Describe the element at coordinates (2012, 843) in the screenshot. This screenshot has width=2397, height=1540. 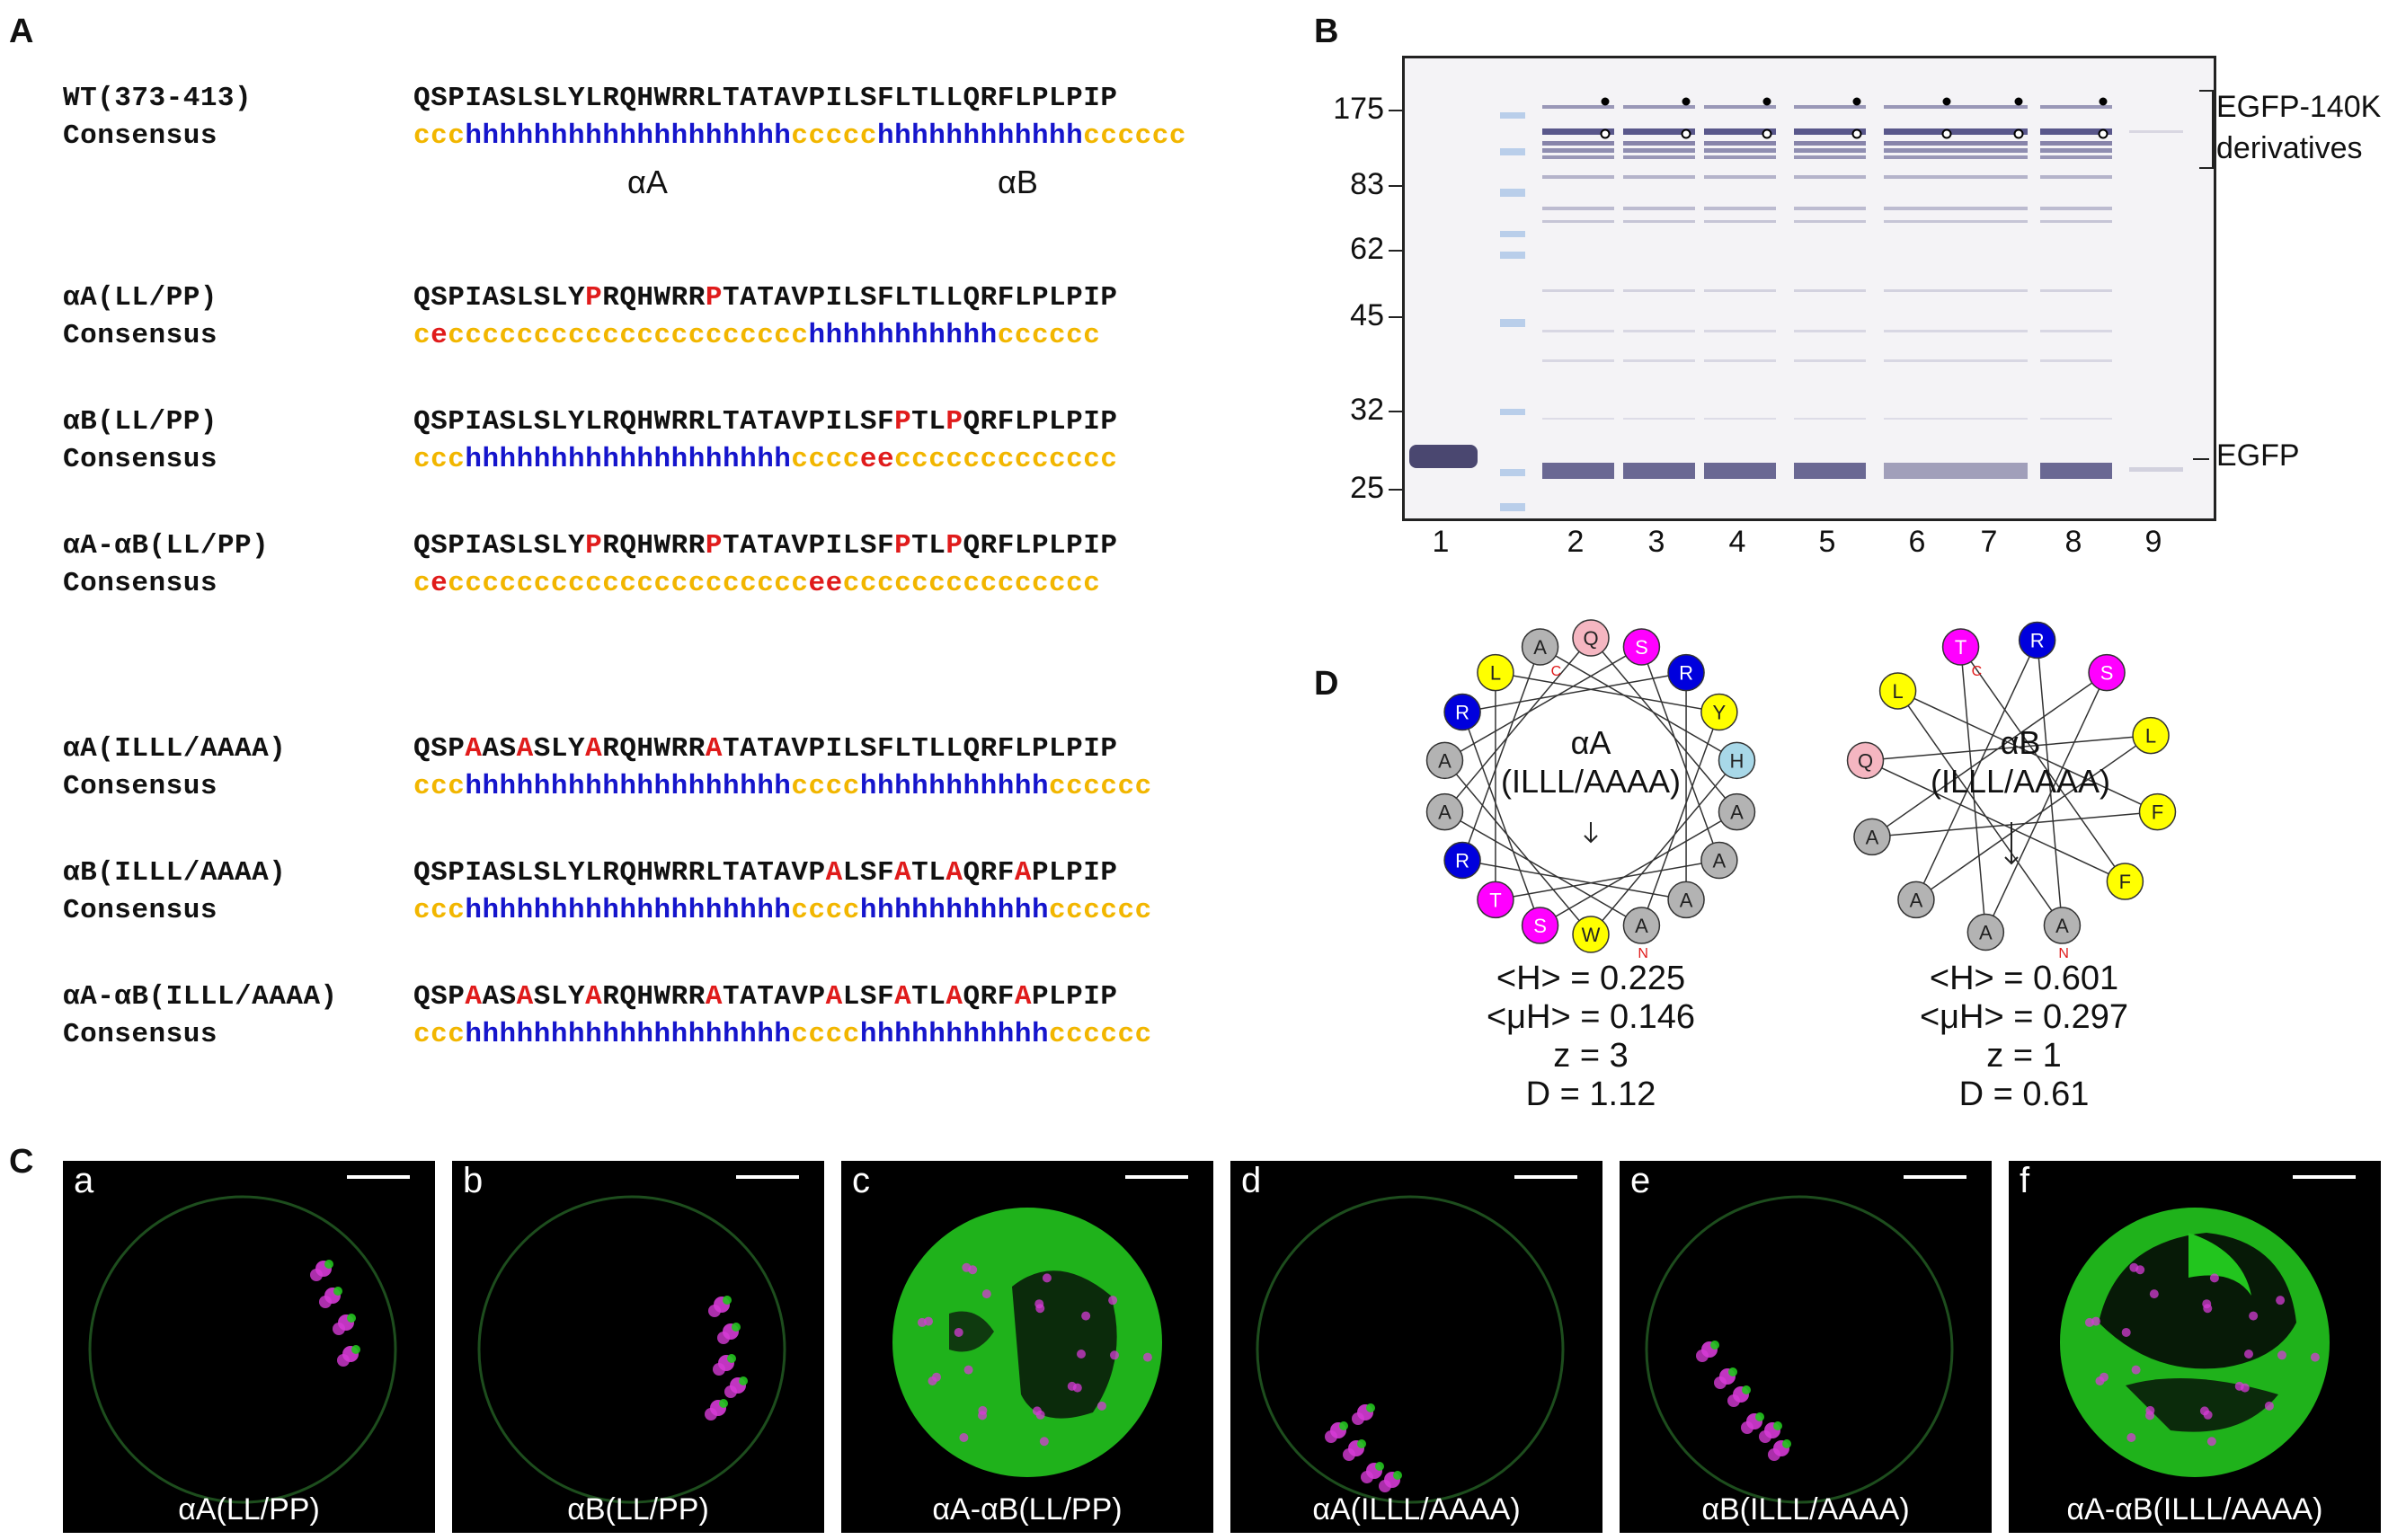
I see `hydrophobic-moment-arrow` at that location.